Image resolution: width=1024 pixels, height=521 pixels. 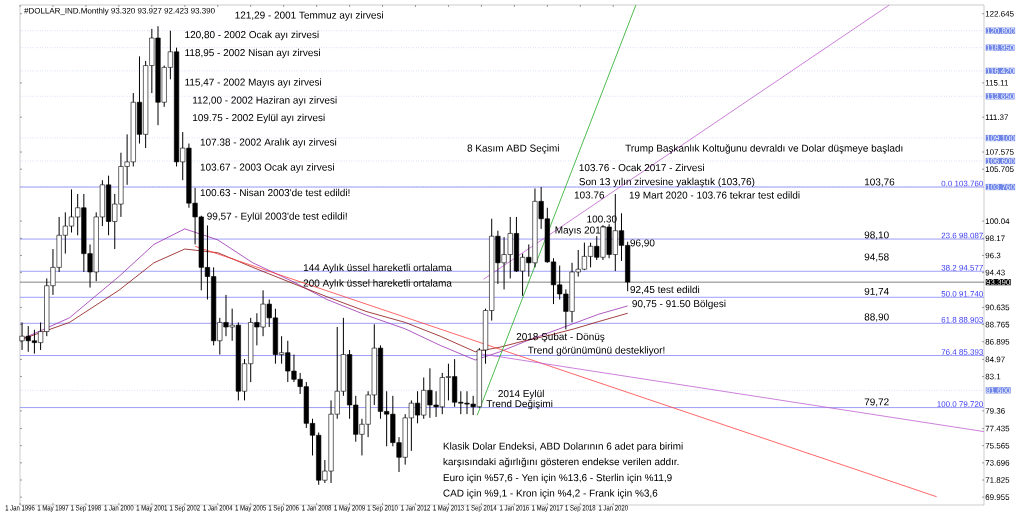 What do you see at coordinates (513, 149) in the screenshot?
I see `annotation: 8 Kasım ABD Seçimi` at bounding box center [513, 149].